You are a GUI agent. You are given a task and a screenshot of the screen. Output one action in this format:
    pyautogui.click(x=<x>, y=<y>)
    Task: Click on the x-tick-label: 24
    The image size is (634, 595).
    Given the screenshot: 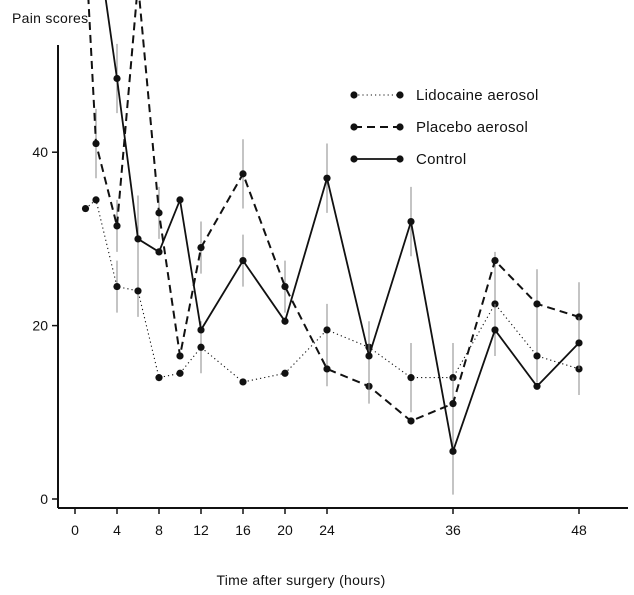 What is the action you would take?
    pyautogui.click(x=327, y=530)
    